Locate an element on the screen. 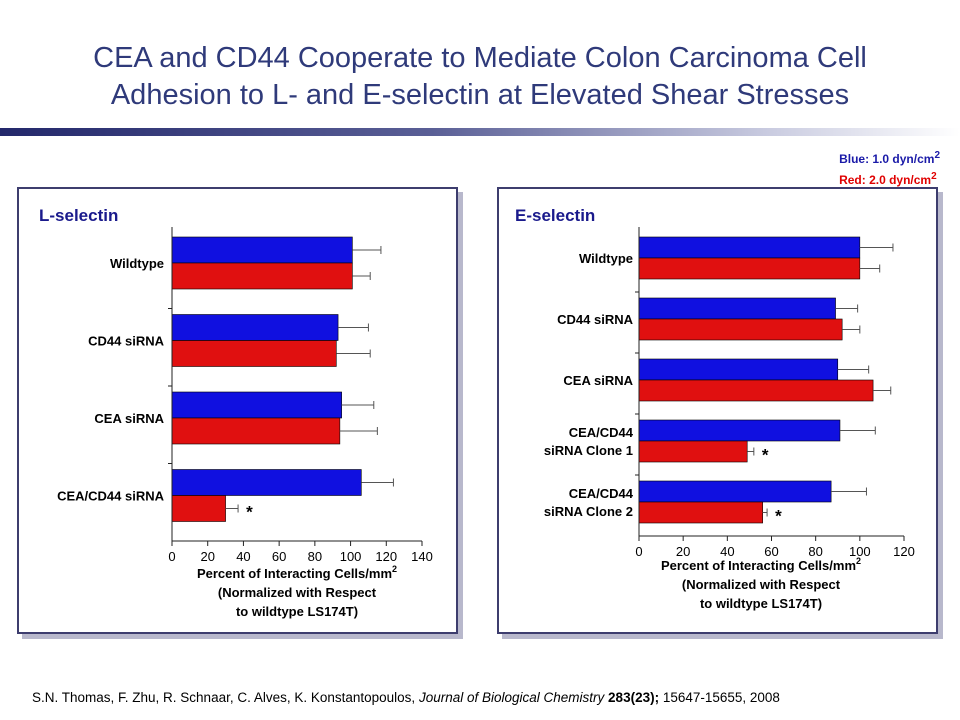 This screenshot has width=960, height=720. l-selectin-category-label-3: CEA/CD44 siRNA is located at coordinates (111, 496).